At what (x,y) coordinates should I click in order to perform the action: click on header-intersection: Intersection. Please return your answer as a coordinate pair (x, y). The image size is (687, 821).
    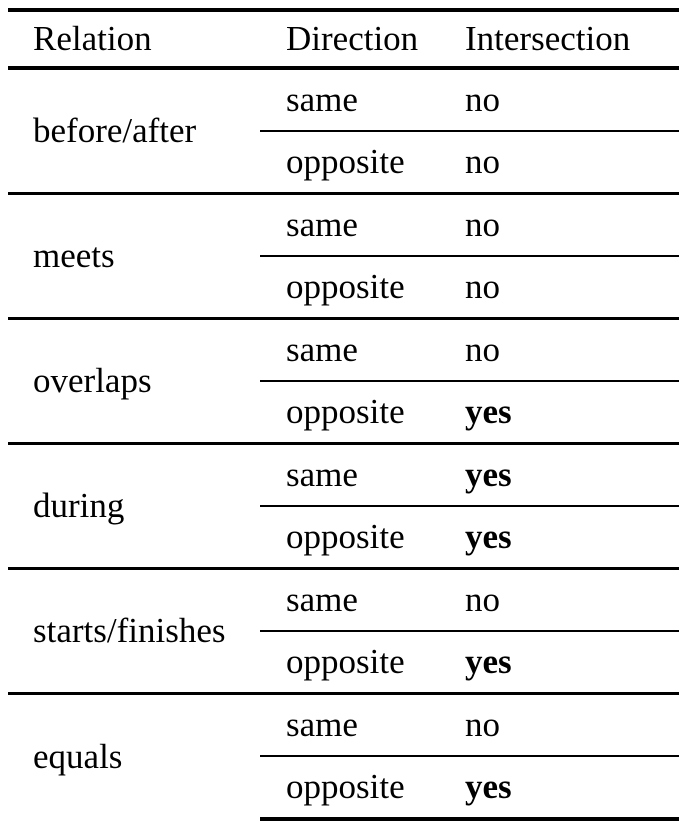
    Looking at the image, I should click on (563, 39).